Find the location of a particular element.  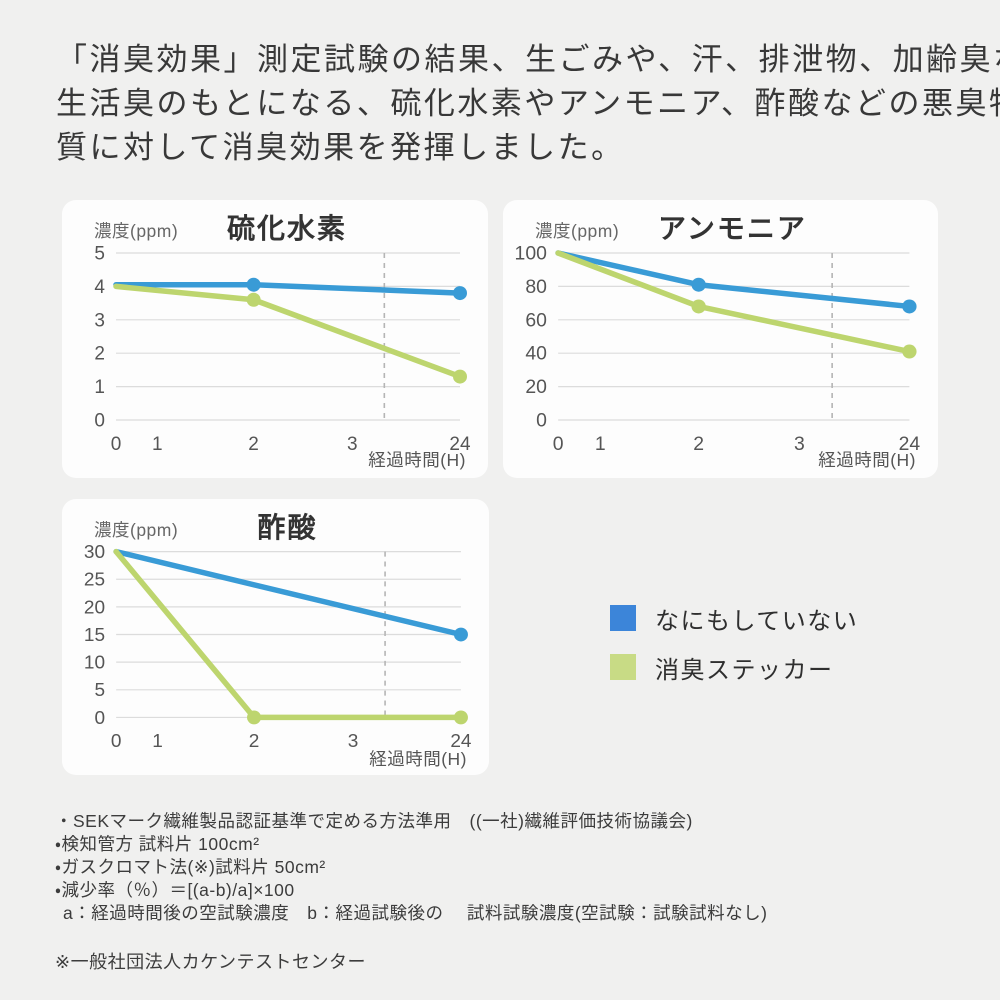

chart-card-acetic-acid: 濃度(ppm) 酢酸 0 5 10 15 20 25 30 0 1 2 3 24 経過時間(H) is located at coordinates (275, 637).